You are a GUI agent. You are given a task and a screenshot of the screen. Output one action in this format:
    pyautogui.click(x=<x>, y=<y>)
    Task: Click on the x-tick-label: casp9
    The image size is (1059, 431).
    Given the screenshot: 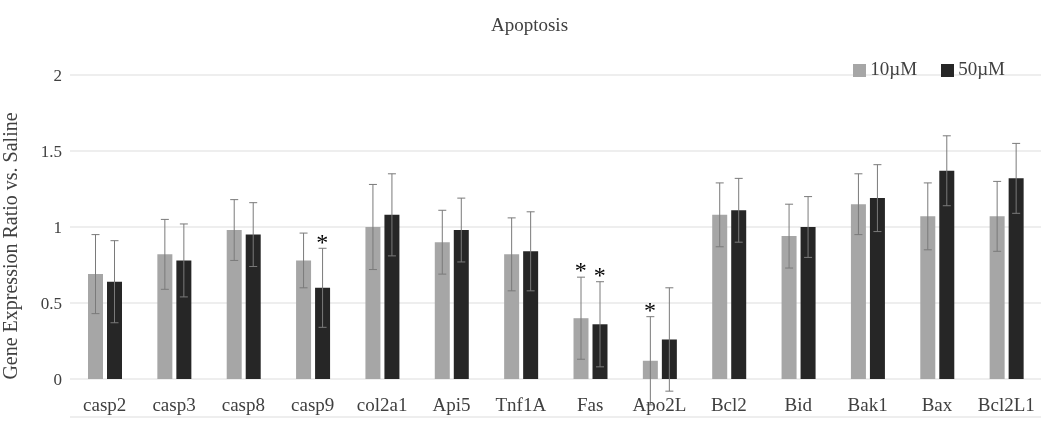 What is the action you would take?
    pyautogui.click(x=313, y=404)
    